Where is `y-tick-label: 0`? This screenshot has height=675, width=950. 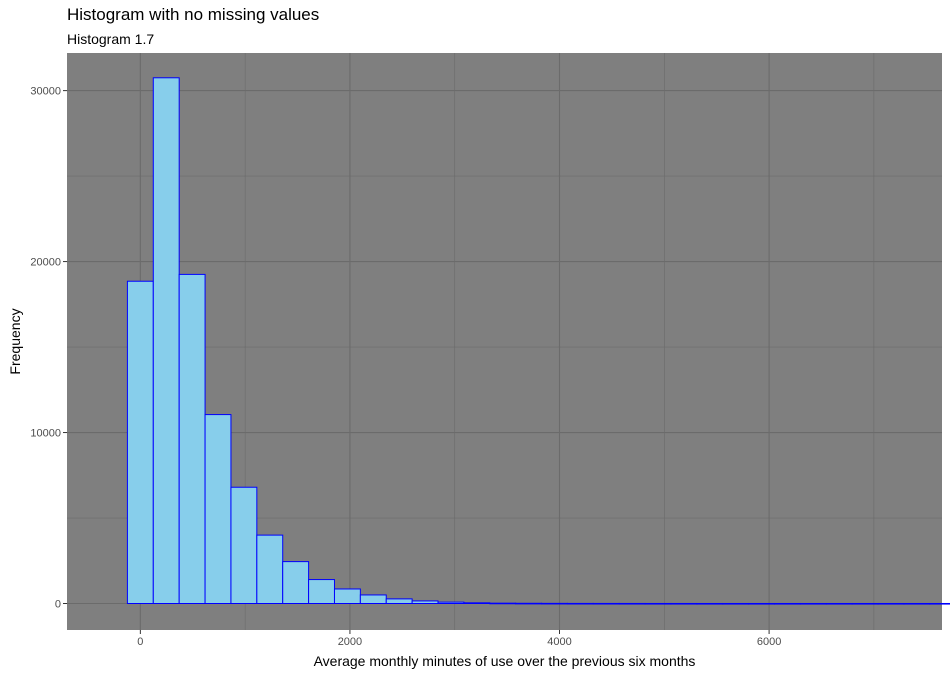
y-tick-label: 0 is located at coordinates (58, 605).